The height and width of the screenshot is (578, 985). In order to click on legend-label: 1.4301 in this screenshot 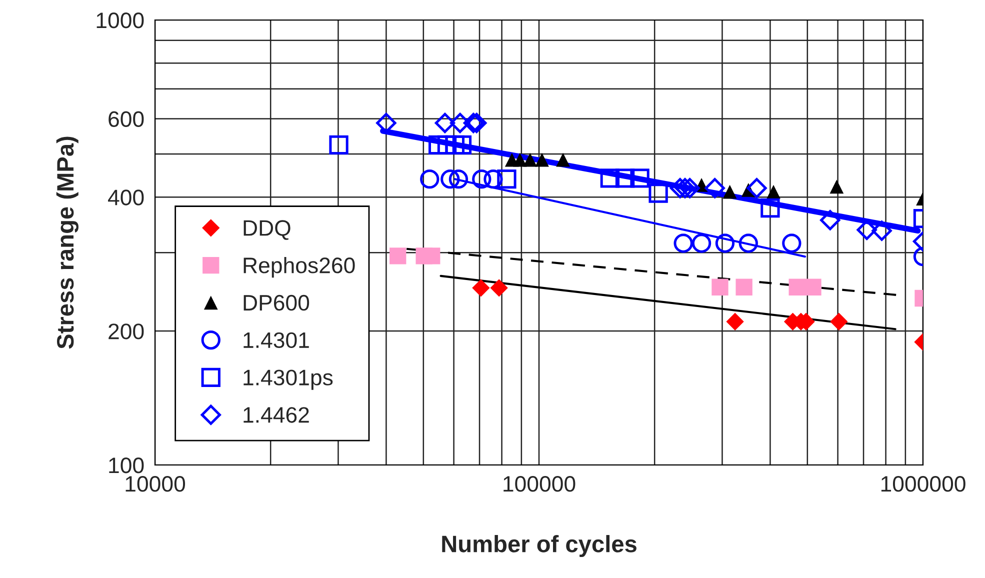, I will do `click(276, 340)`.